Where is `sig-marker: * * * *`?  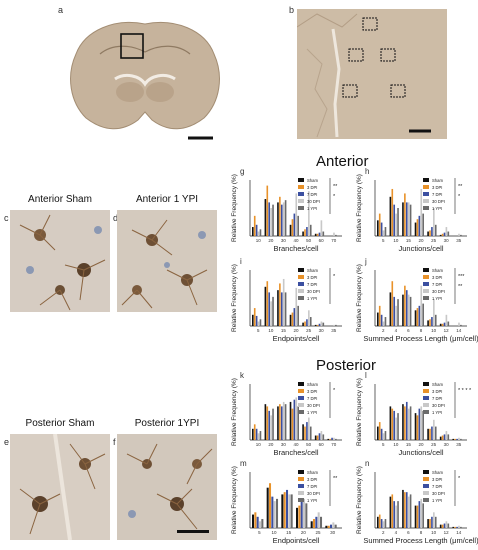
sig-marker: * * * * is located at coordinates (465, 391).